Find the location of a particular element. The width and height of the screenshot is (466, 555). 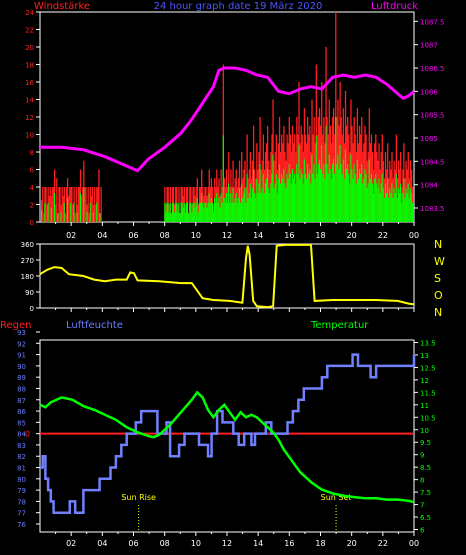

y-left-label: 24 is located at coordinates (29, 13).